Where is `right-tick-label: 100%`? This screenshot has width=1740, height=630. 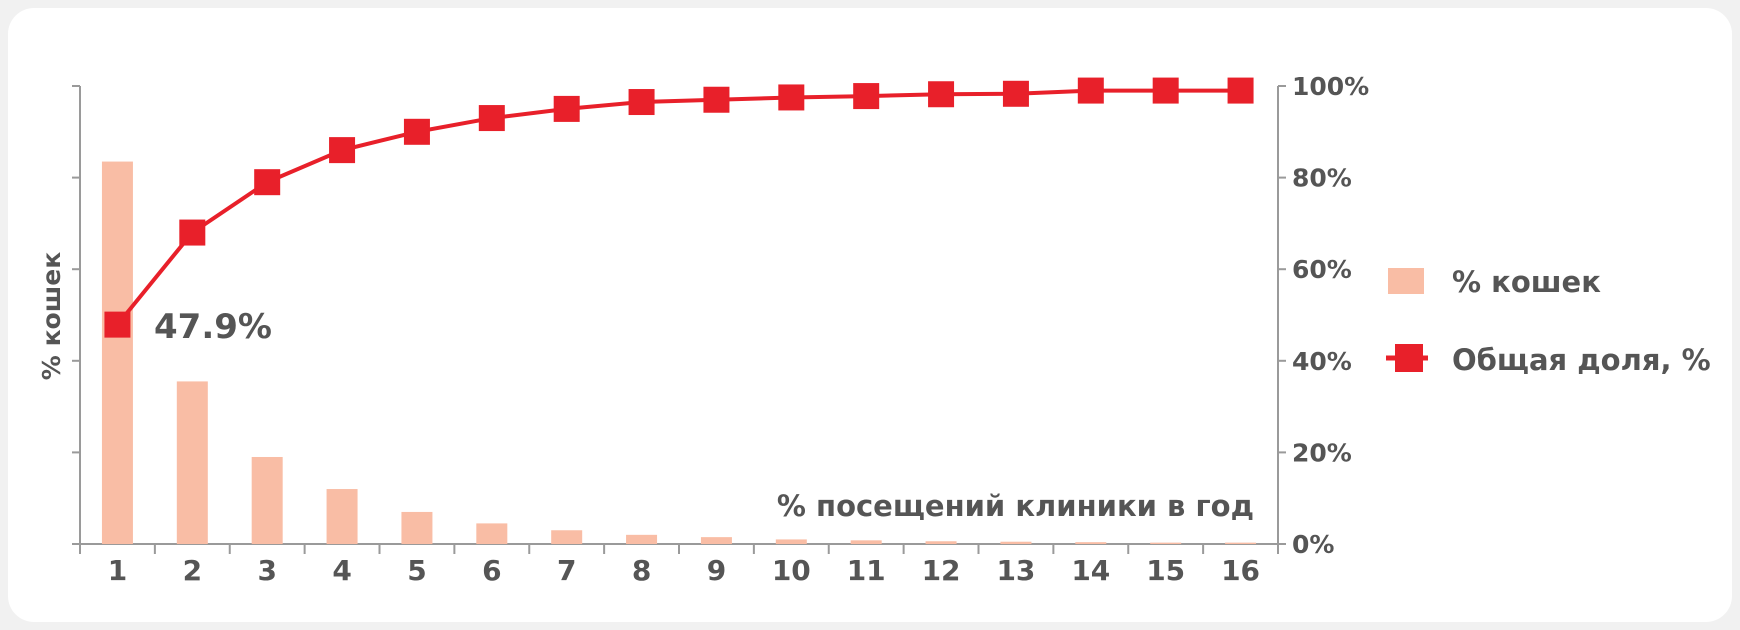
right-tick-label: 100% is located at coordinates (1330, 86).